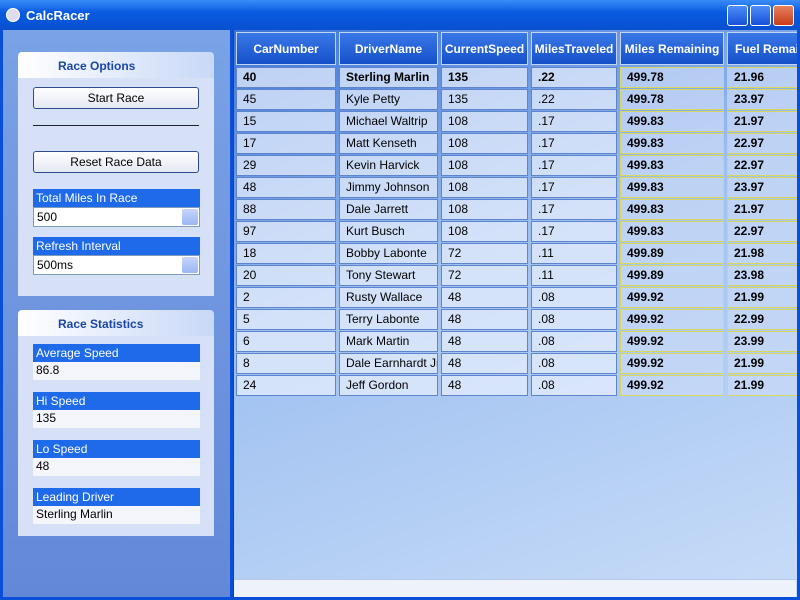 This screenshot has width=800, height=600. What do you see at coordinates (116, 449) in the screenshot?
I see `stat-label: Lo Speed` at bounding box center [116, 449].